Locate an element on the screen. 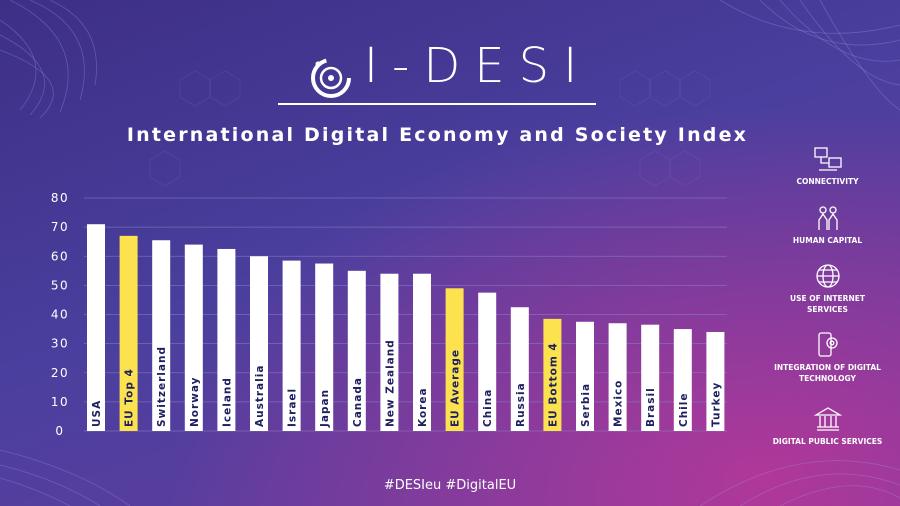 This screenshot has height=506, width=900. logo: I-DESI is located at coordinates (450, 69).